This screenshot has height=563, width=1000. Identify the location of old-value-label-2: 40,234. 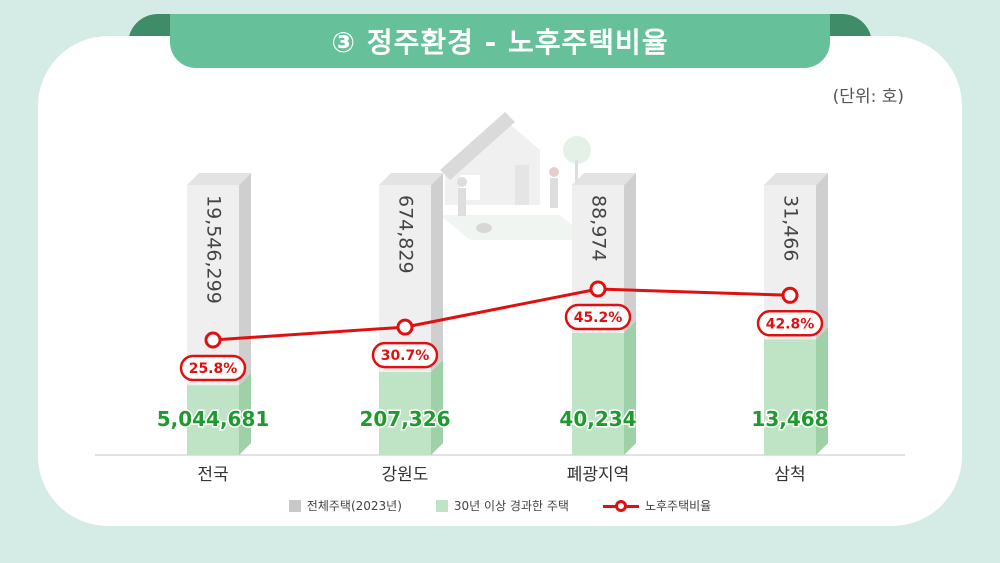
(597, 419).